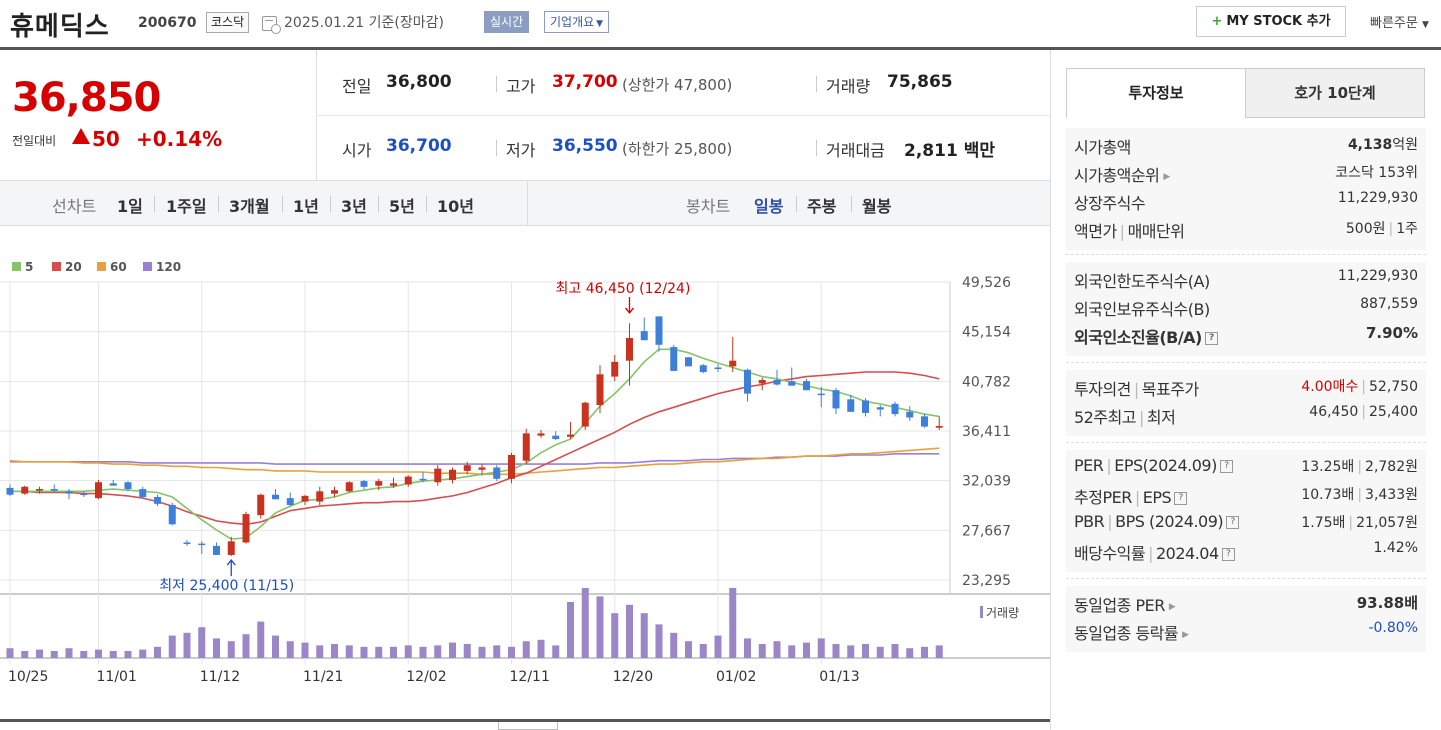 The width and height of the screenshot is (1441, 730). What do you see at coordinates (1395, 548) in the screenshot?
I see `dividend-value: 1.42%` at bounding box center [1395, 548].